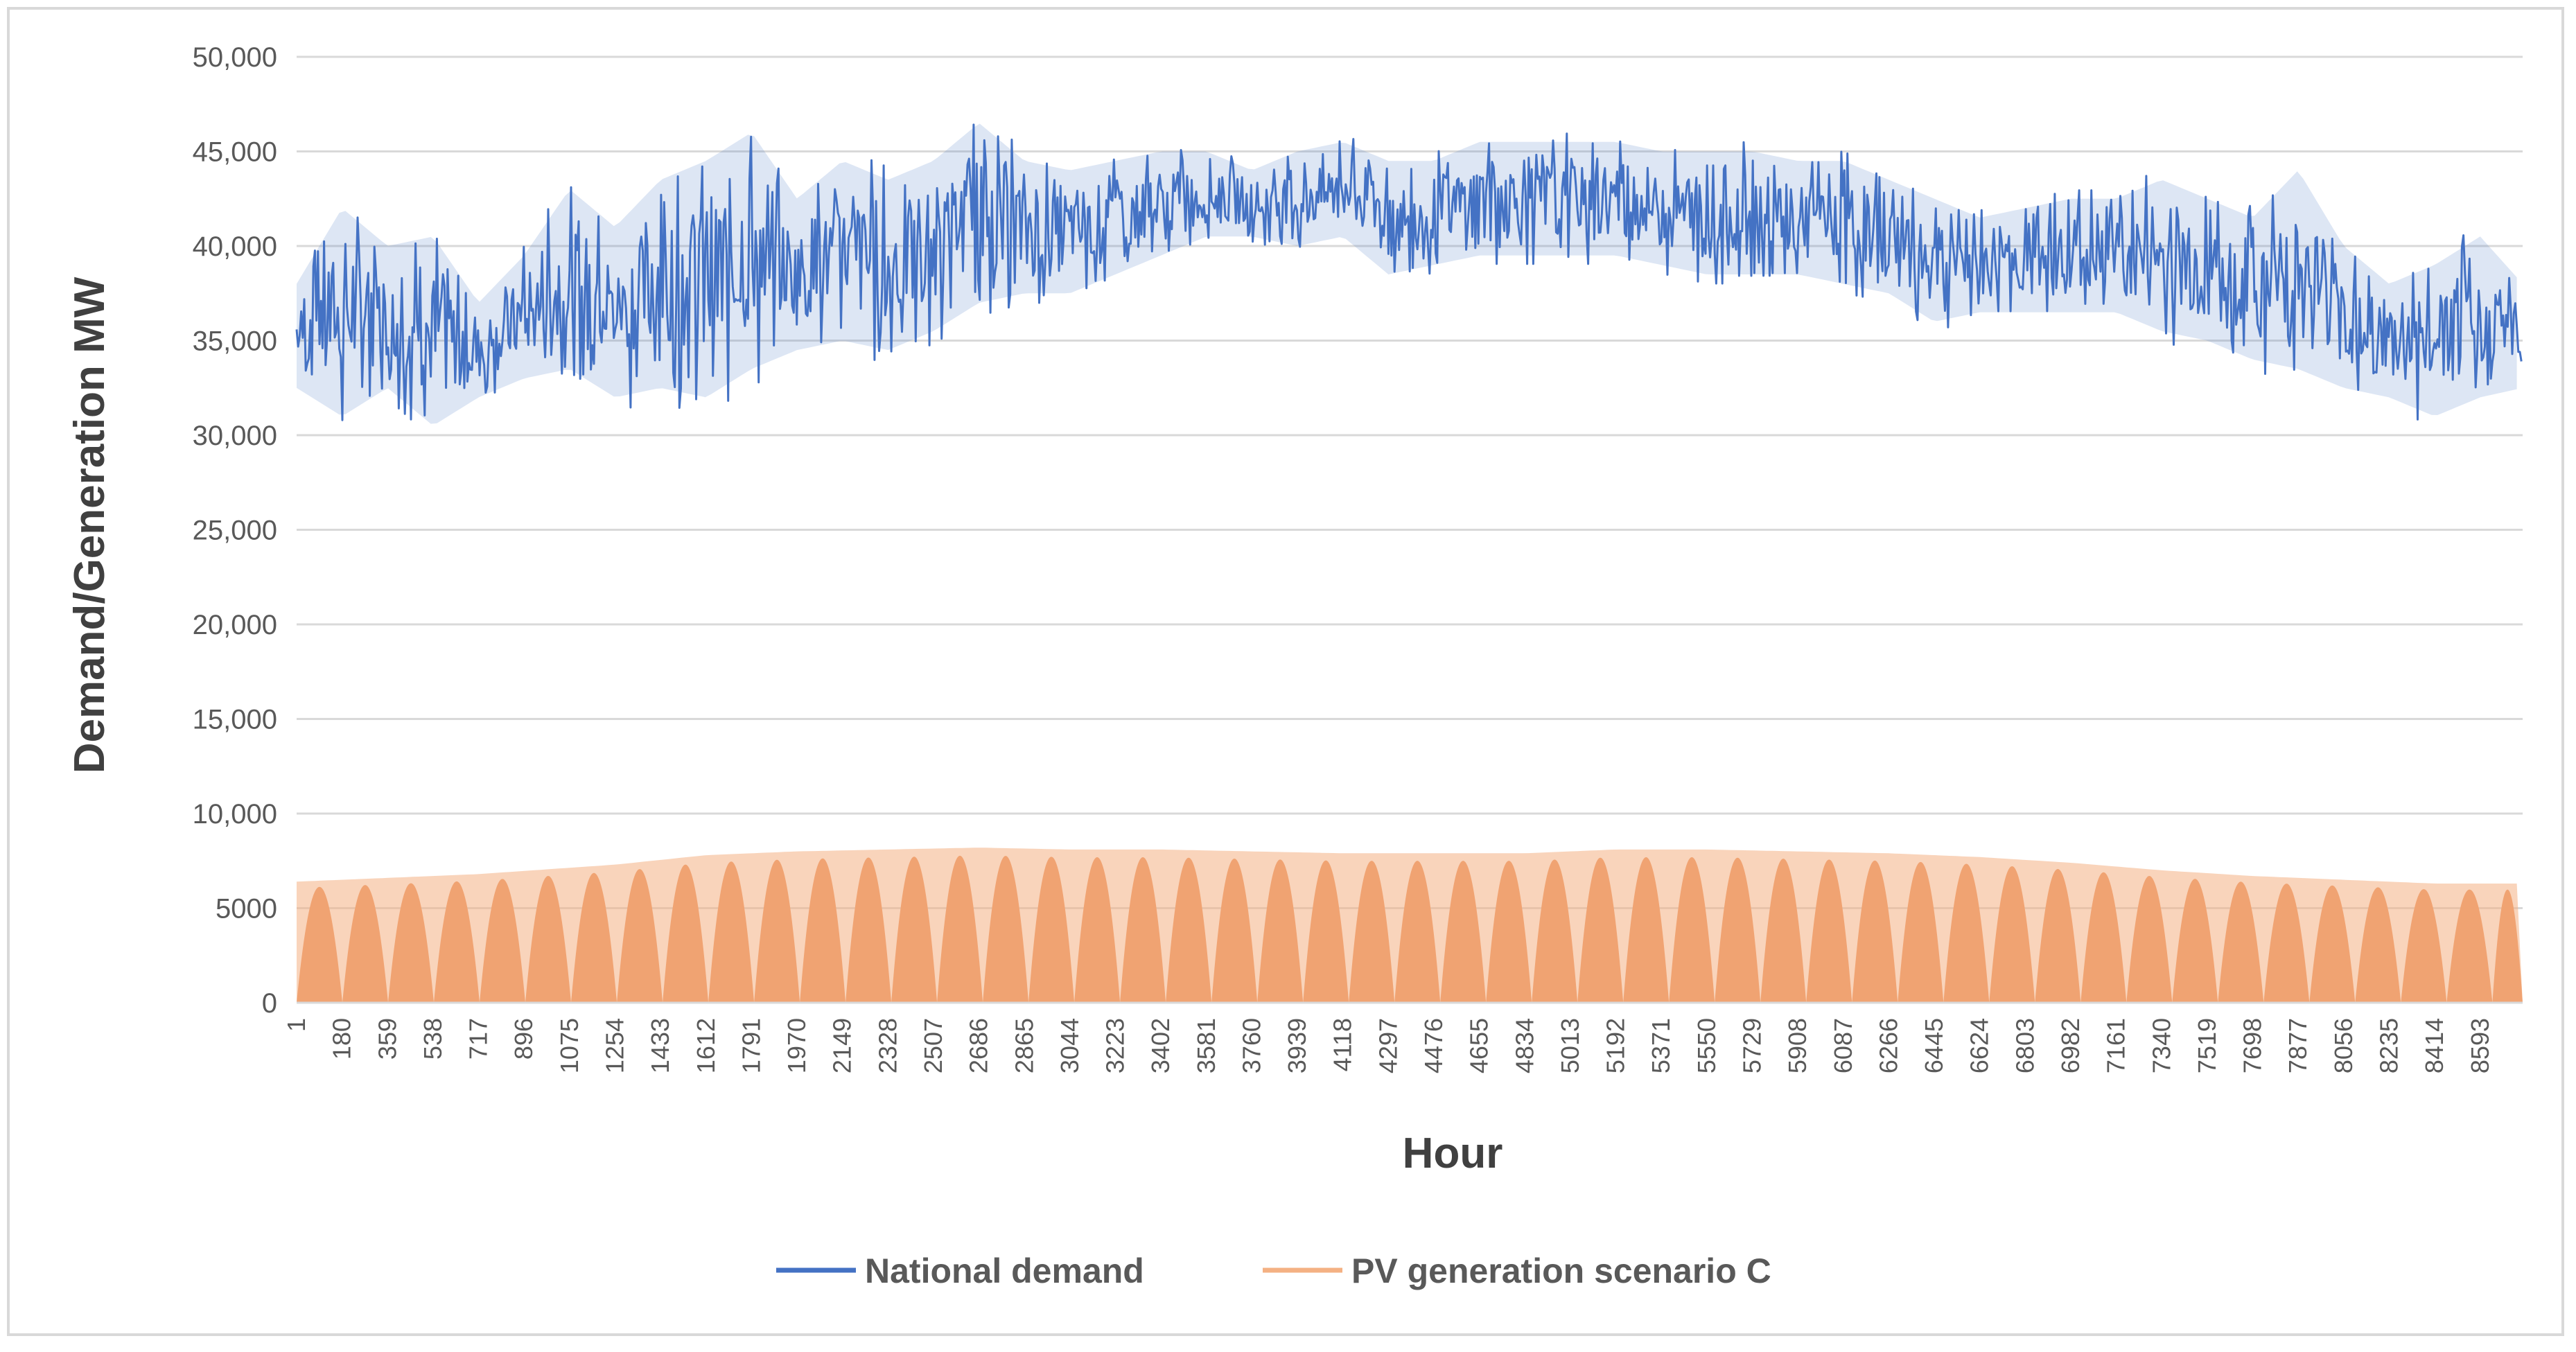  What do you see at coordinates (433, 1039) in the screenshot?
I see `x-tick-label: 538` at bounding box center [433, 1039].